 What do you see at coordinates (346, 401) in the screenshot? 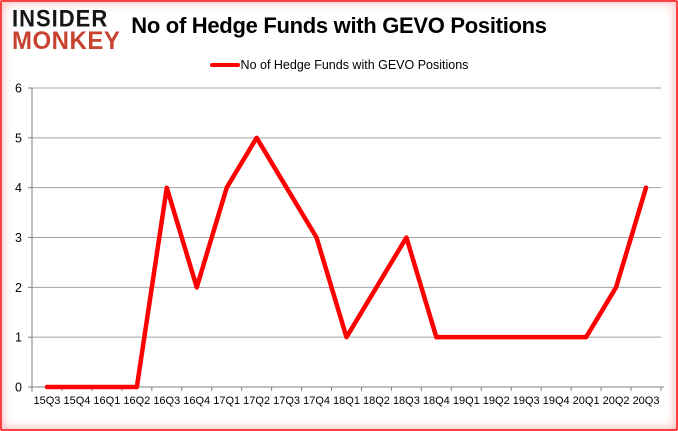
I see `x-tick-label: 18Q1` at bounding box center [346, 401].